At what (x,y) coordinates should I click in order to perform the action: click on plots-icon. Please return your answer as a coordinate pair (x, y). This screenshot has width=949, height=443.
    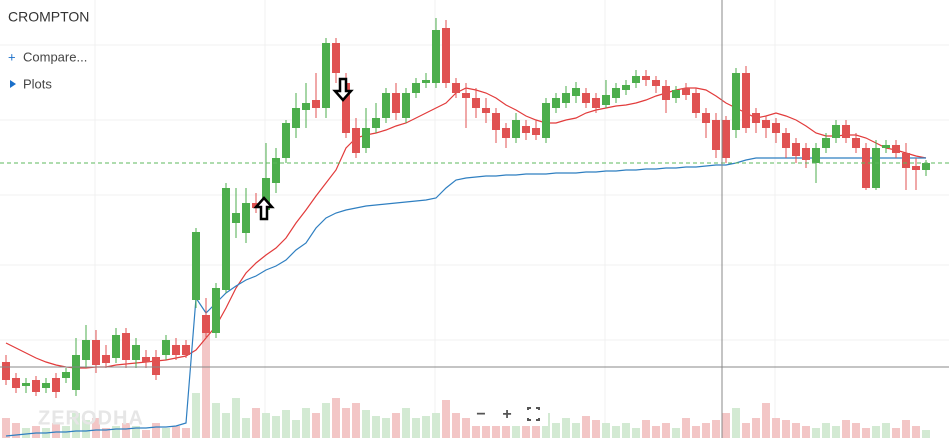
    Looking at the image, I should click on (13, 84).